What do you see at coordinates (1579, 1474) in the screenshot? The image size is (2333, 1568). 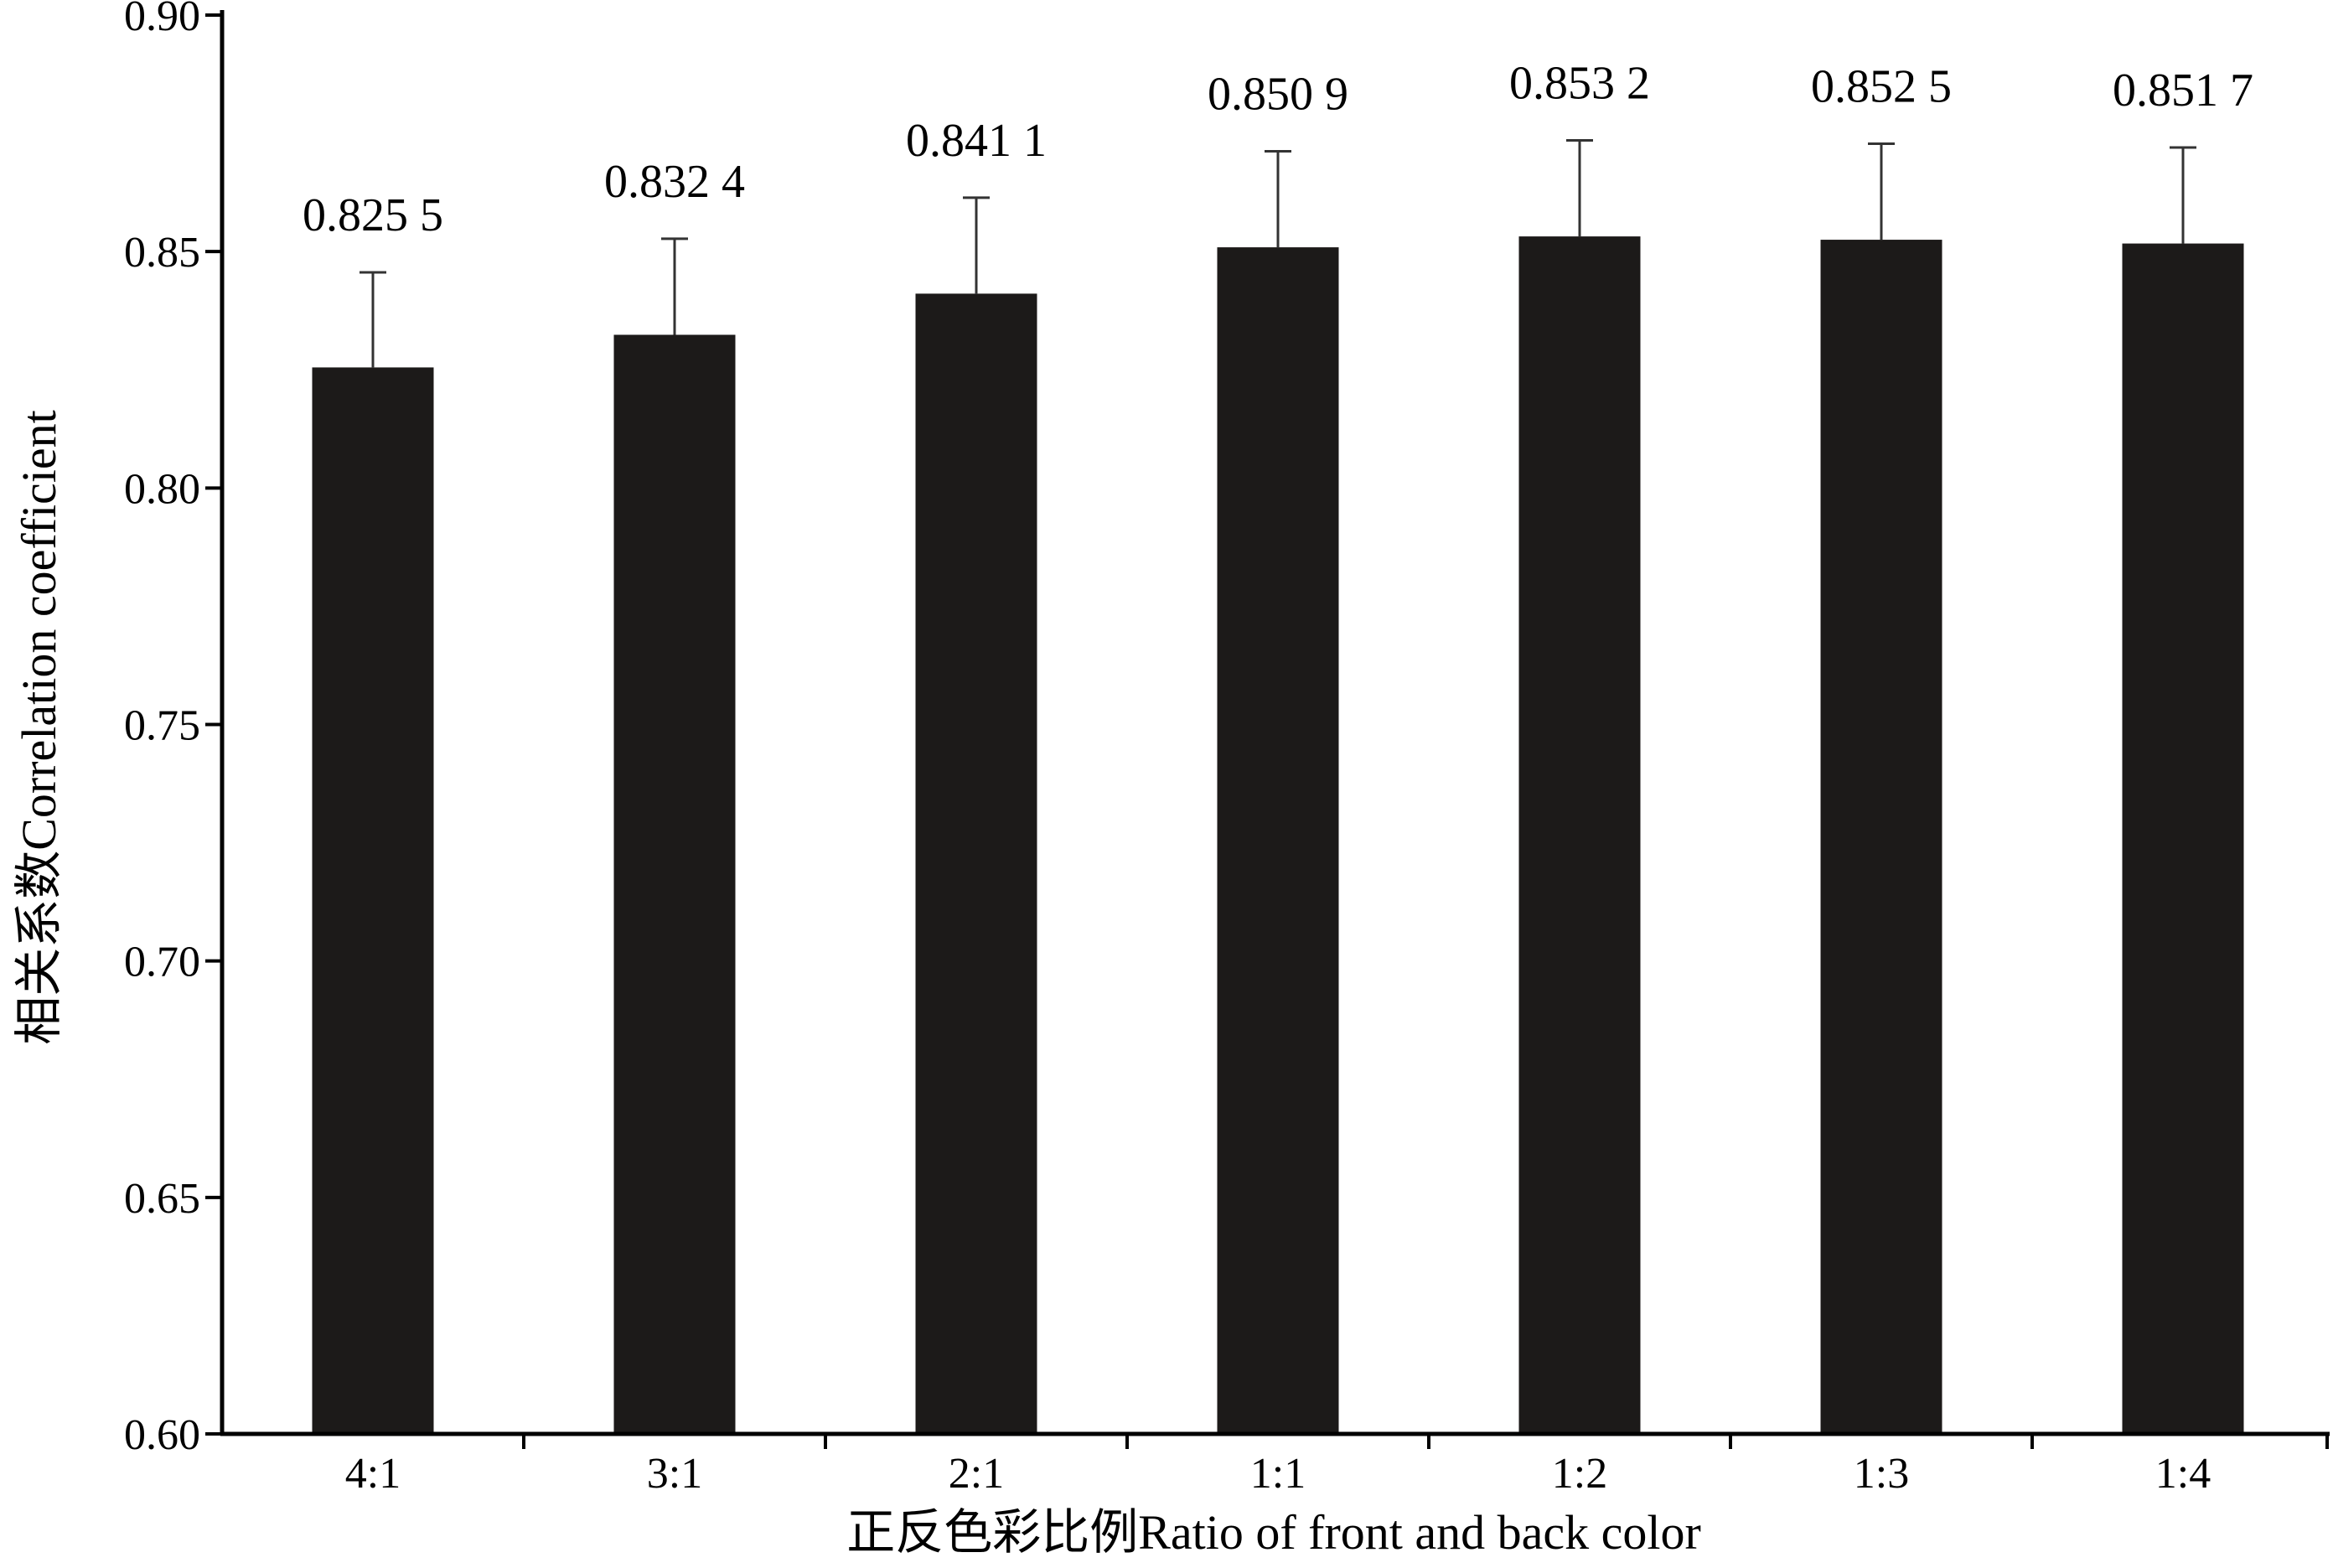 I see `x-tick-label: 1:2` at bounding box center [1579, 1474].